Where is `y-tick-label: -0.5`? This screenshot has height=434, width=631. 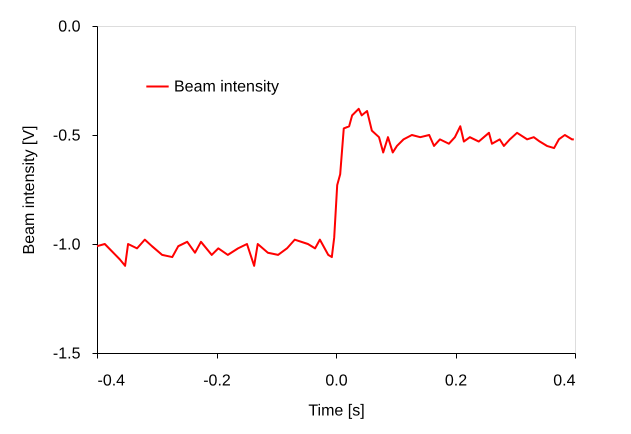
y-tick-label: -0.5 is located at coordinates (66, 136).